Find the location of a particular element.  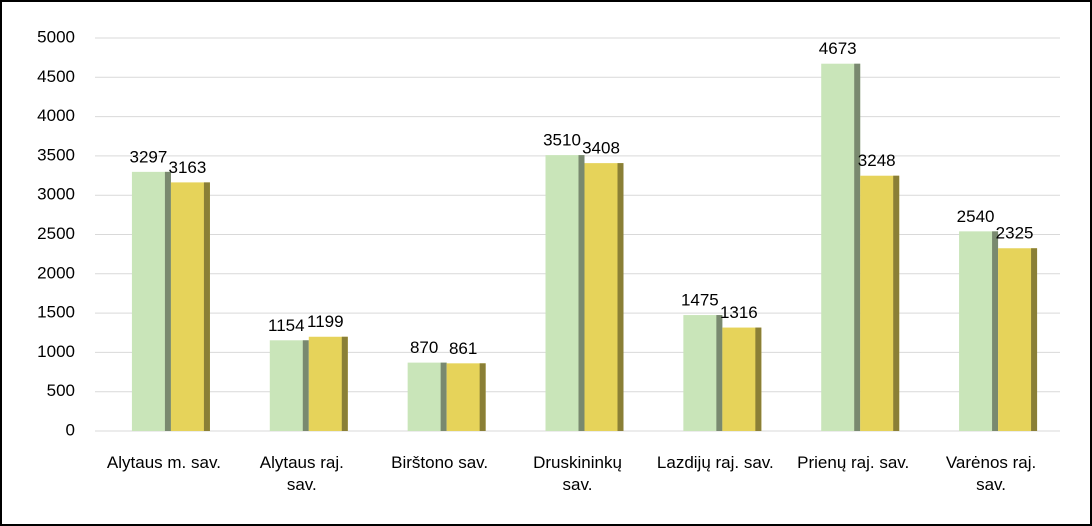

x-tick-label: Birštono sav. is located at coordinates (440, 462).